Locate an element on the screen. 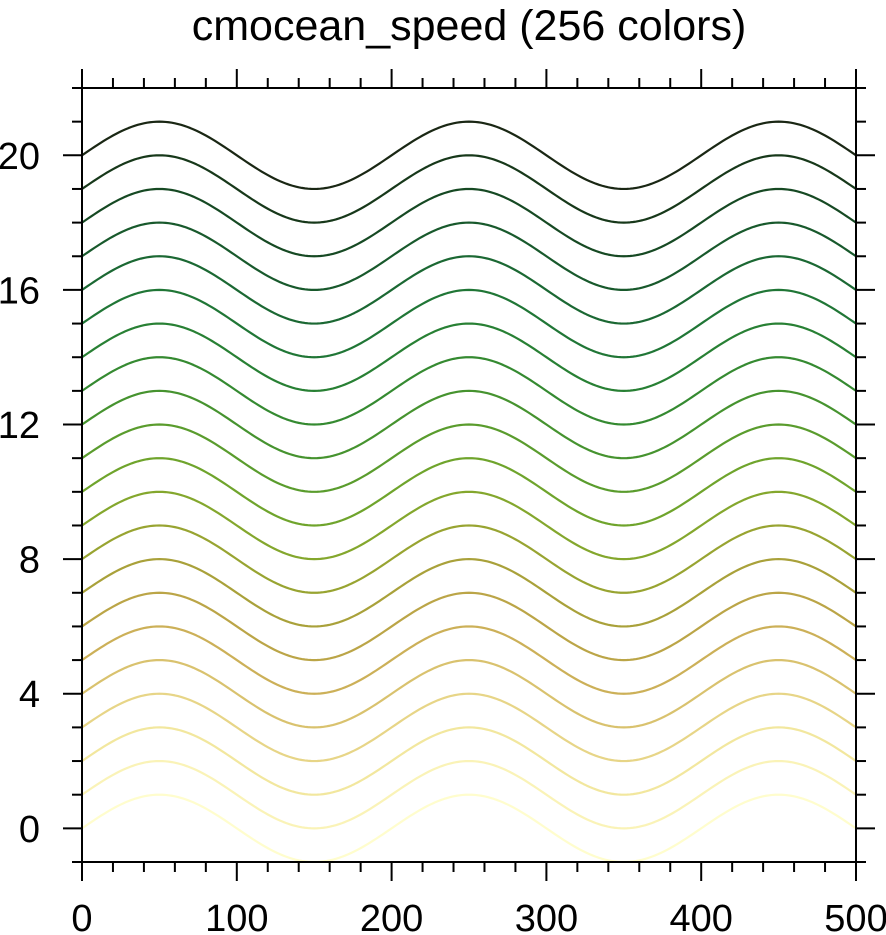 This screenshot has width=886, height=935. x-tick-label: 400 is located at coordinates (700, 916).